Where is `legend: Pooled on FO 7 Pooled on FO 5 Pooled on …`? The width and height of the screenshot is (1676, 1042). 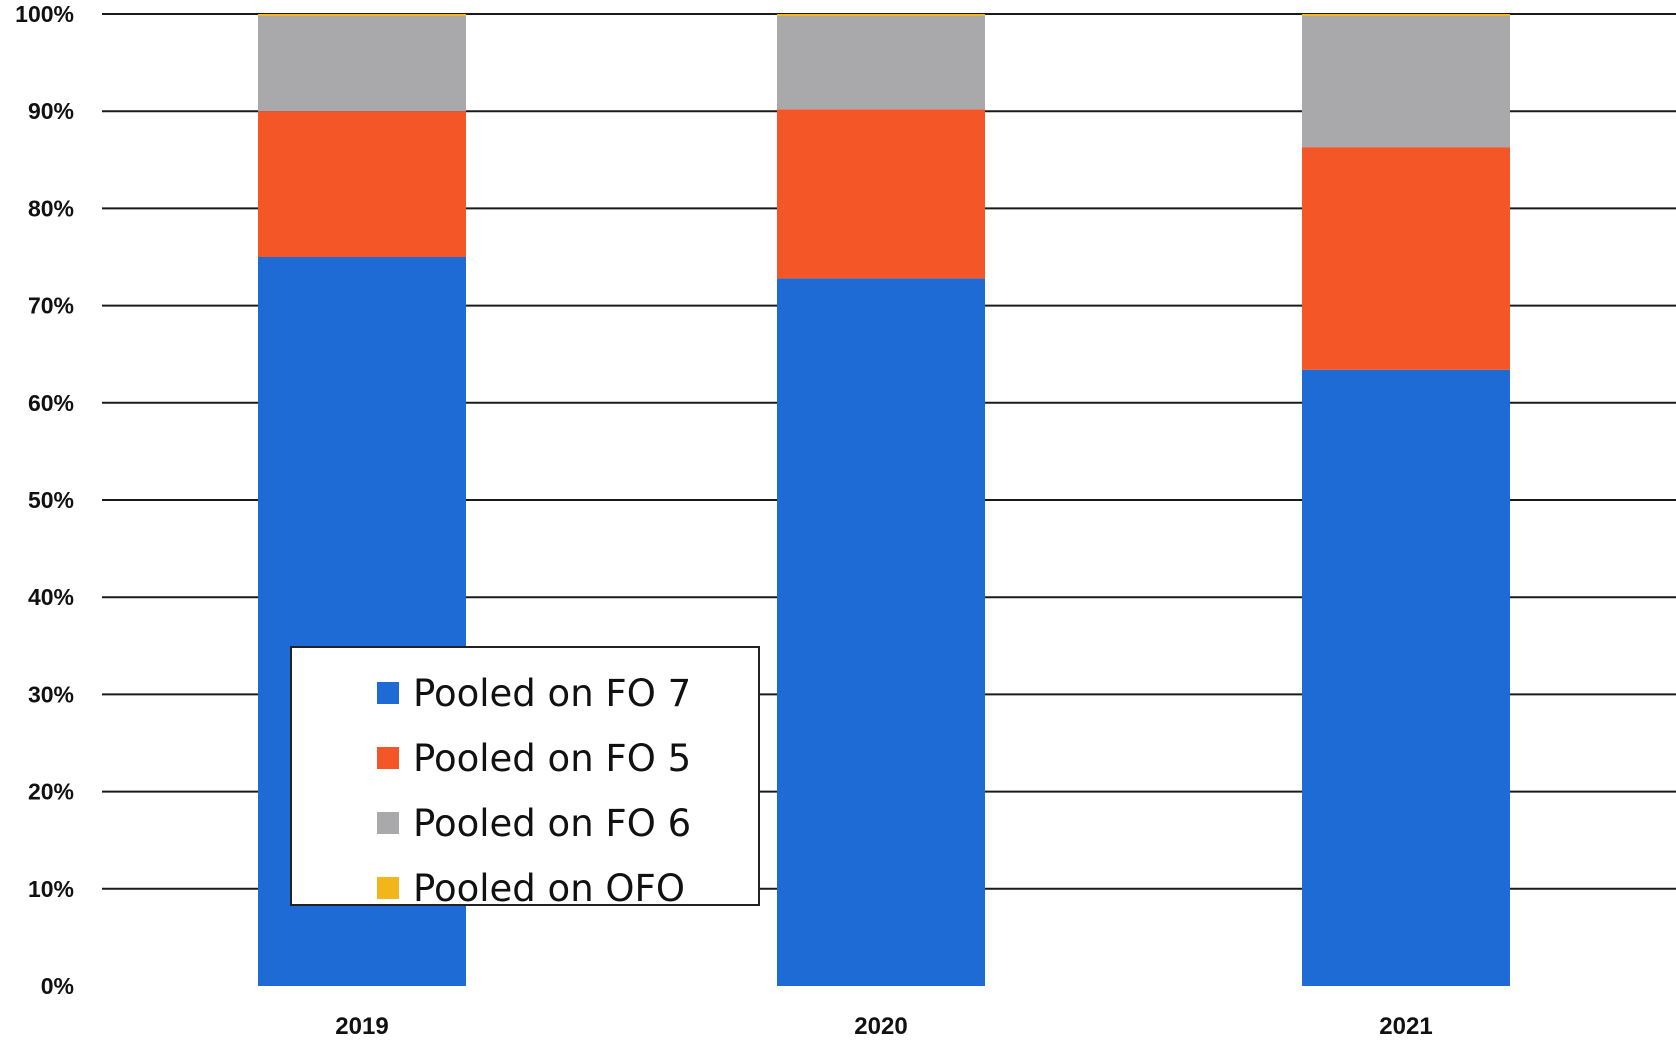
legend: Pooled on FO 7 Pooled on FO 5 Pooled on … is located at coordinates (525, 778).